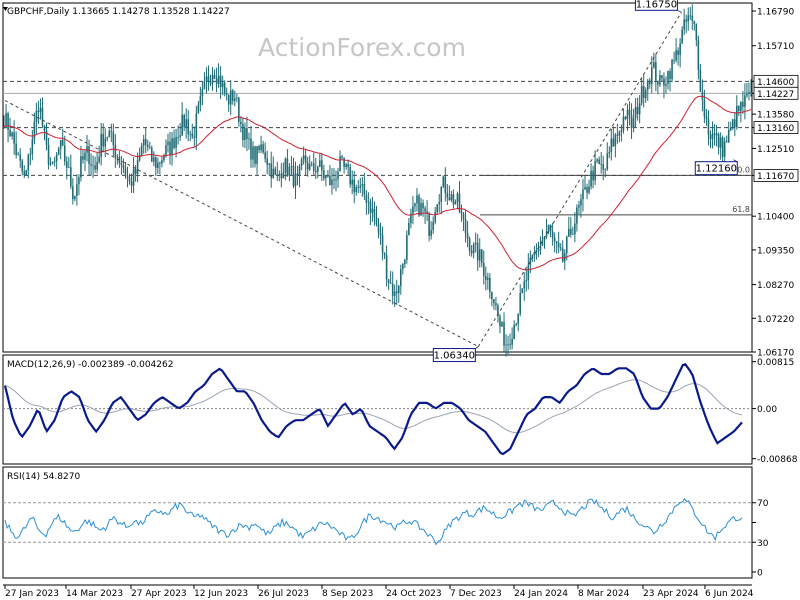 This screenshot has width=800, height=600. What do you see at coordinates (775, 251) in the screenshot?
I see `y-tick-label: 1.09350` at bounding box center [775, 251].